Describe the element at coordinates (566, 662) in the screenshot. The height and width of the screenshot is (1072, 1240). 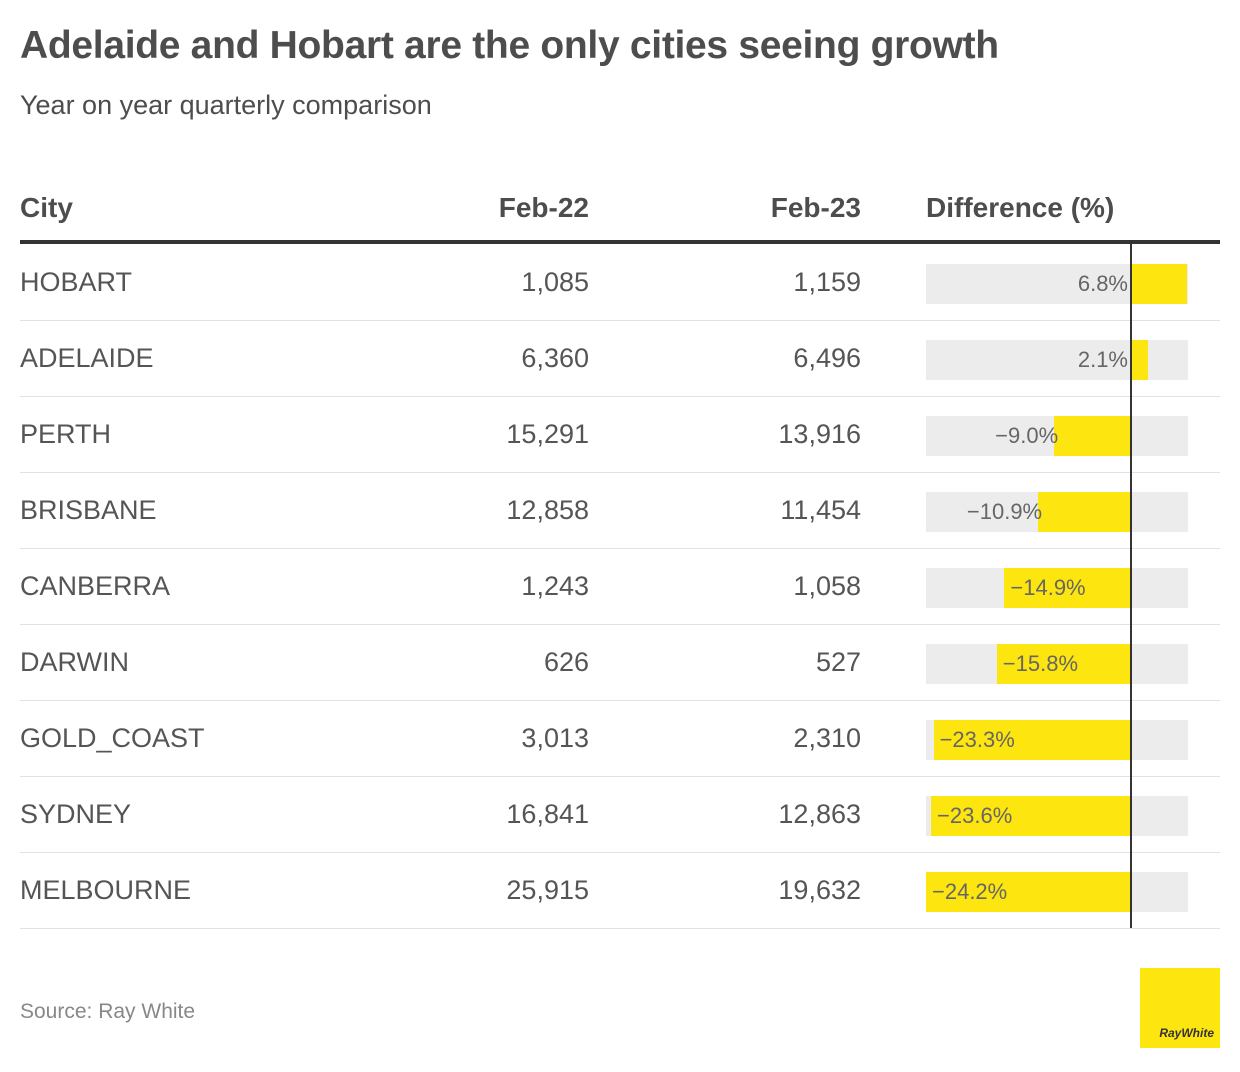
I see `feb22-cell: 626` at that location.